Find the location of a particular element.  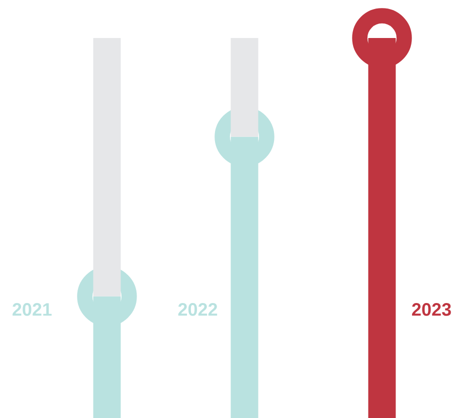

x-tick-label: 2022 is located at coordinates (198, 309).